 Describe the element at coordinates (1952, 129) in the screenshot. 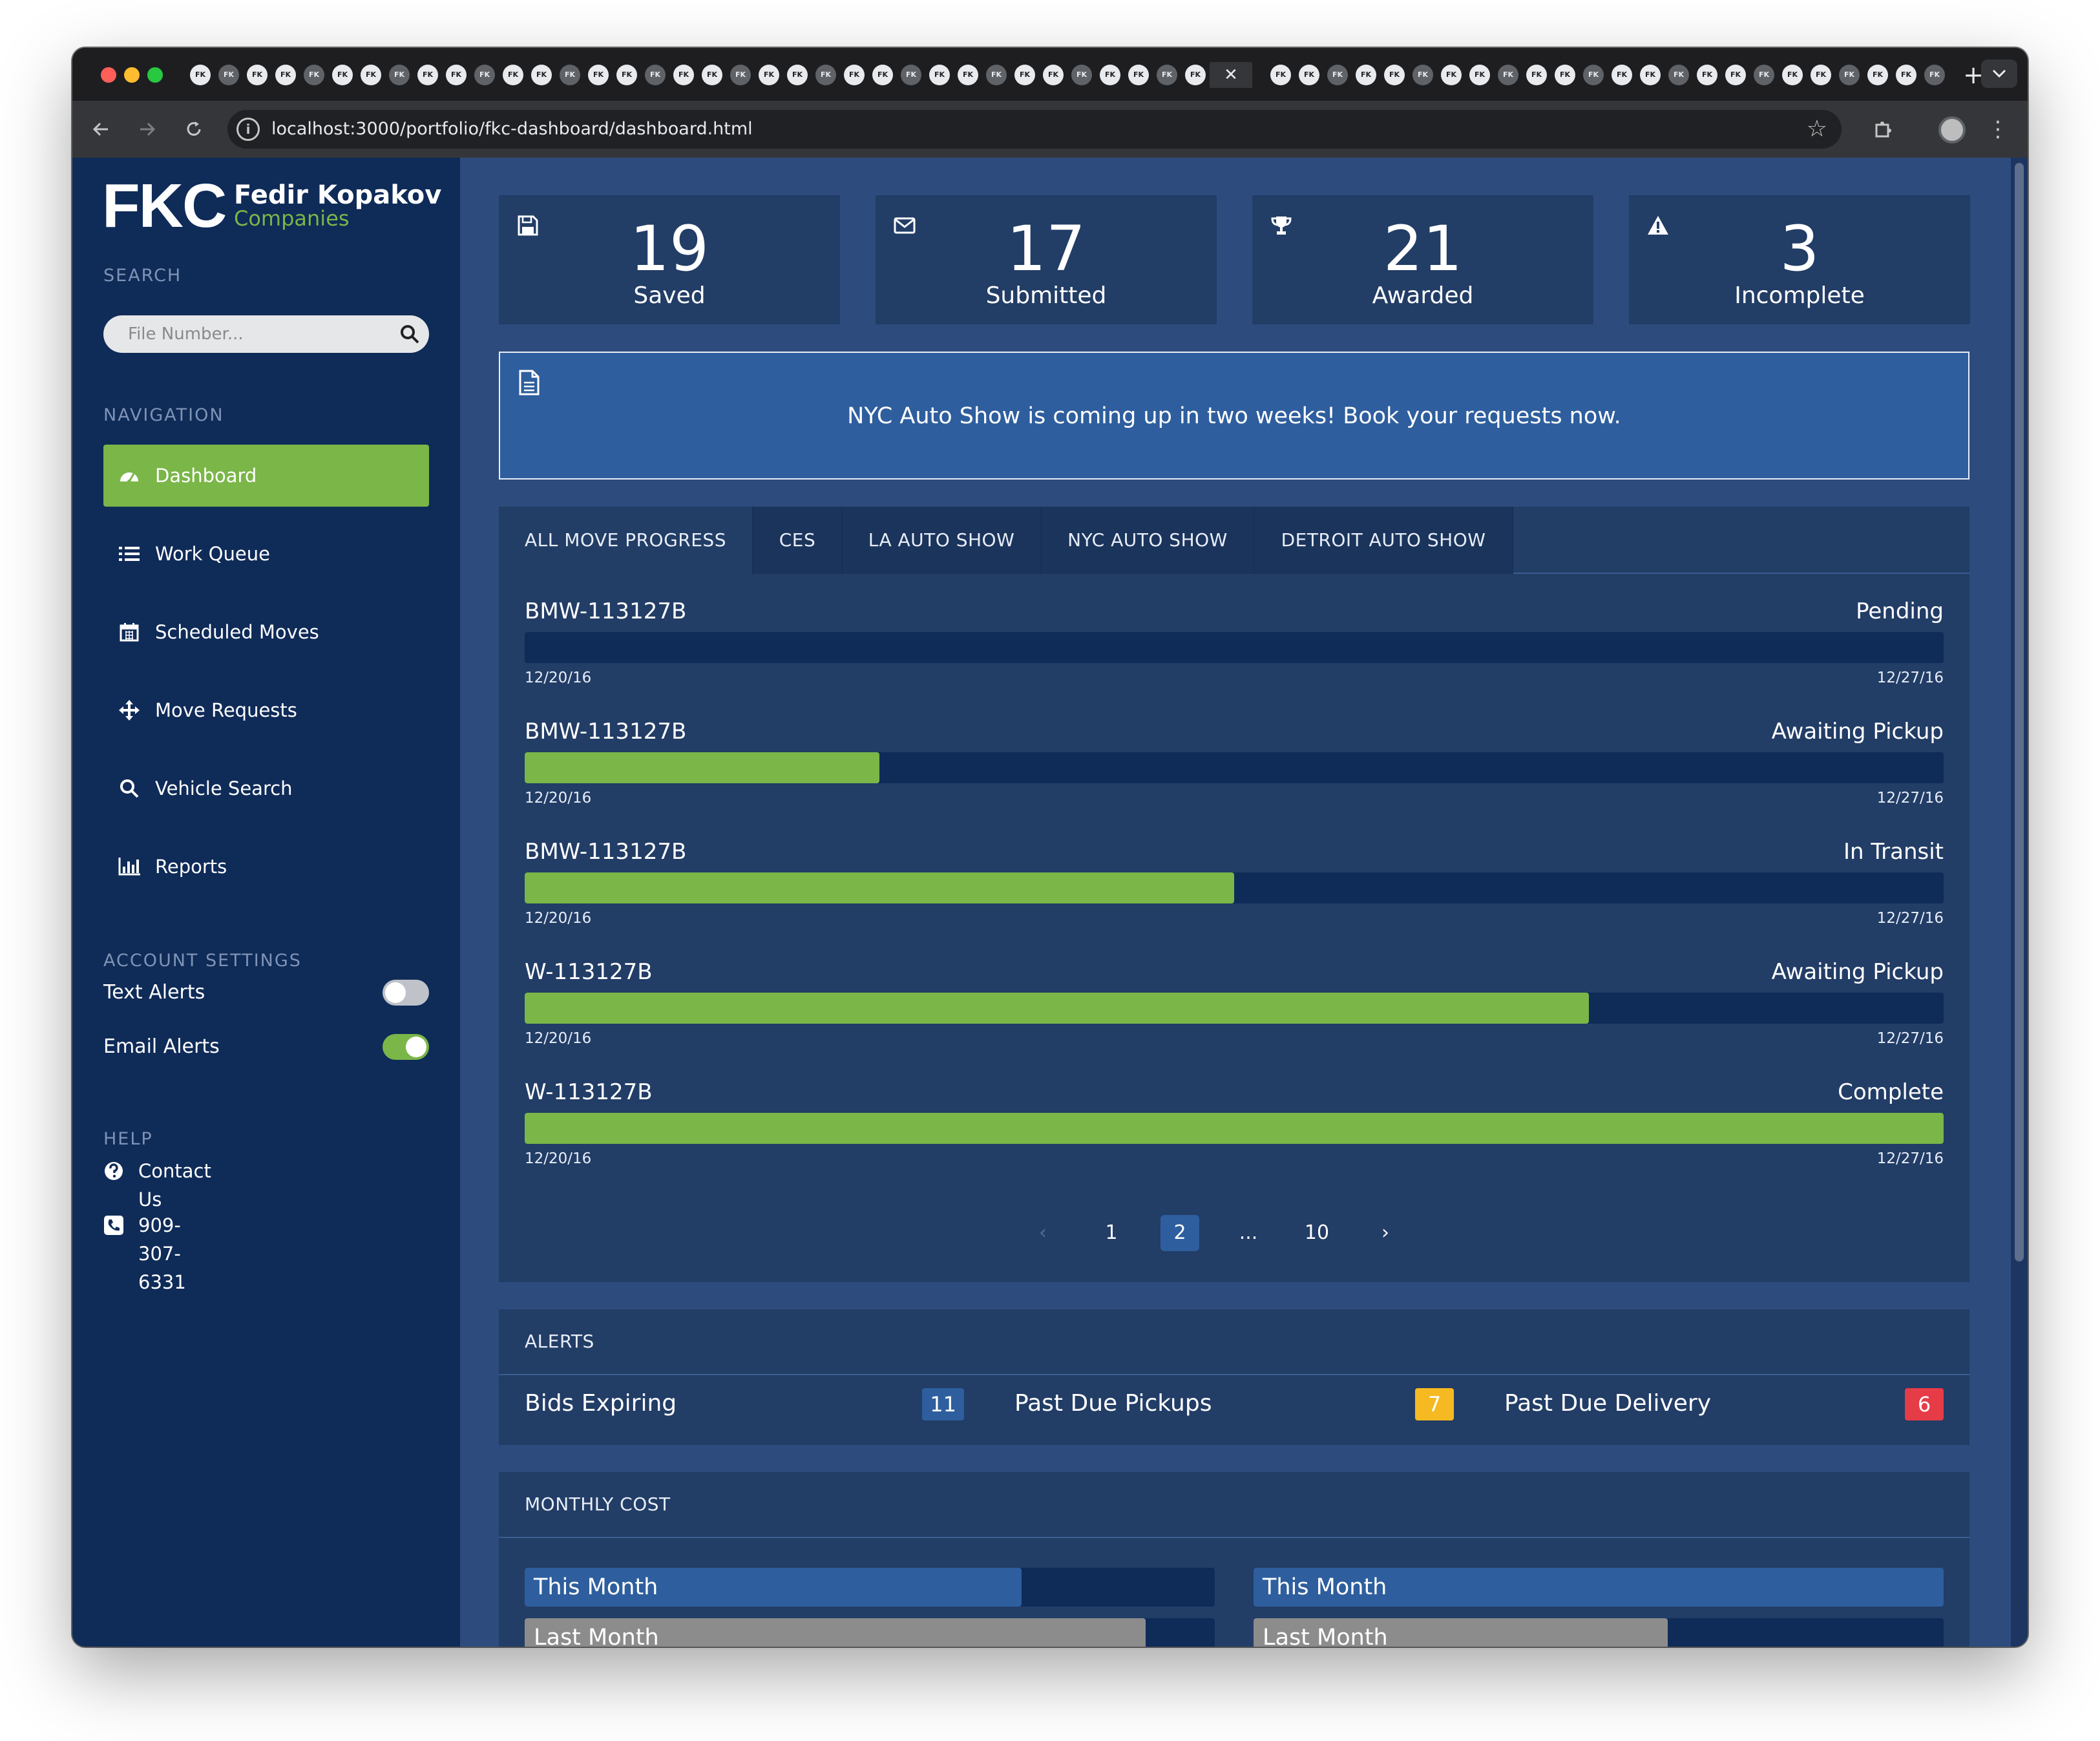

I see `profile-avatar` at that location.